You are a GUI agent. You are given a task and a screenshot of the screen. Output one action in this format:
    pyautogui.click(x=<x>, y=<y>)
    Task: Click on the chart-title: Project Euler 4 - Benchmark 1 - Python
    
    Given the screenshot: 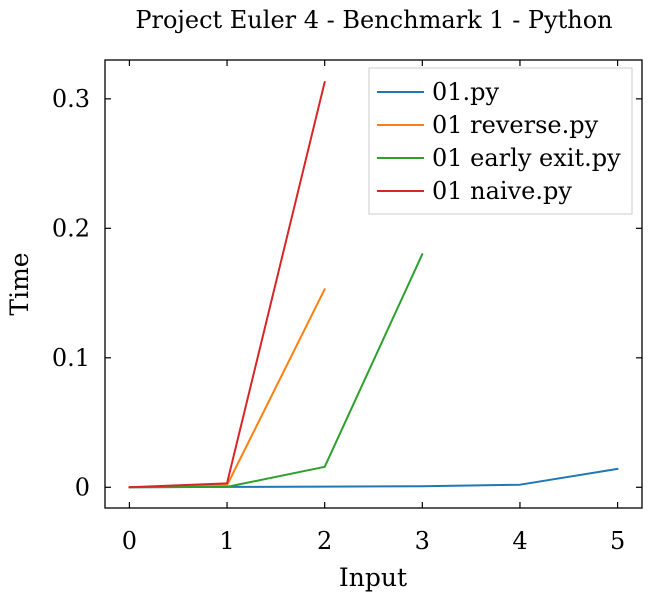 What is the action you would take?
    pyautogui.click(x=373, y=20)
    